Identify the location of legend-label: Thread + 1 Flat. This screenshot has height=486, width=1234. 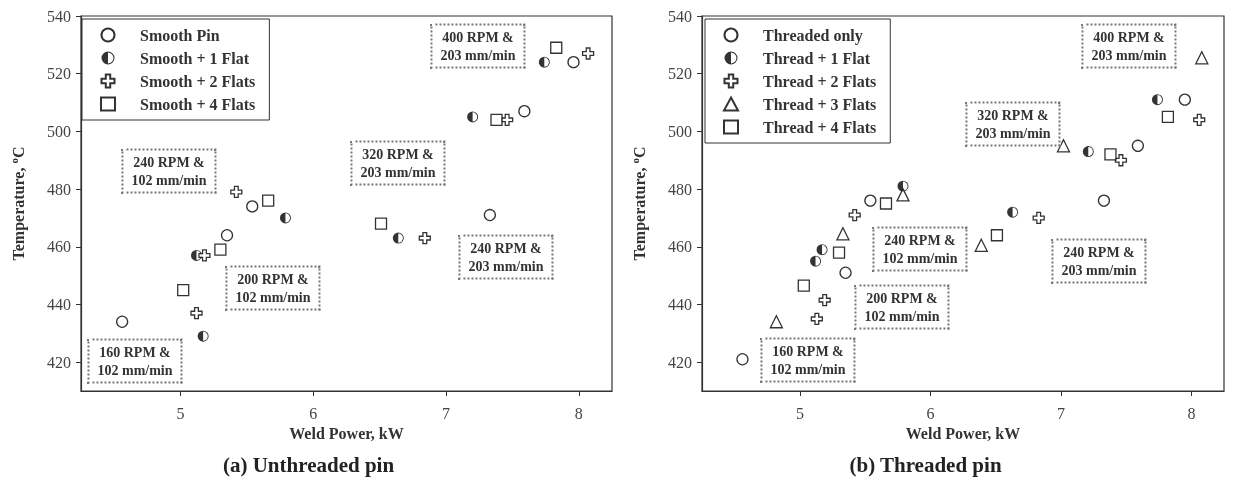
(817, 58).